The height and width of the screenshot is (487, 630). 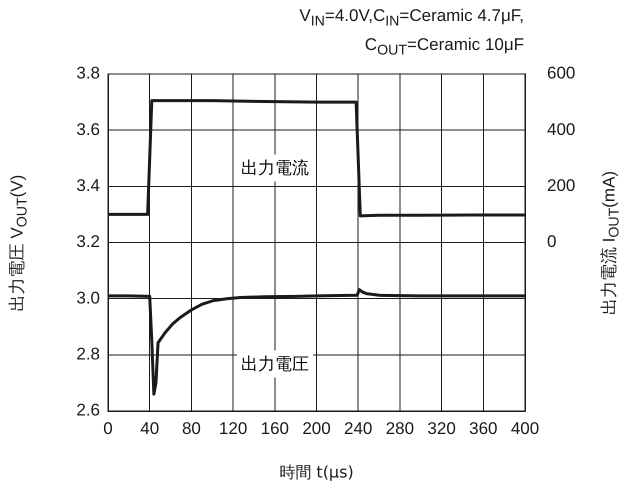 I want to click on x-tick-label: 200, so click(x=316, y=428).